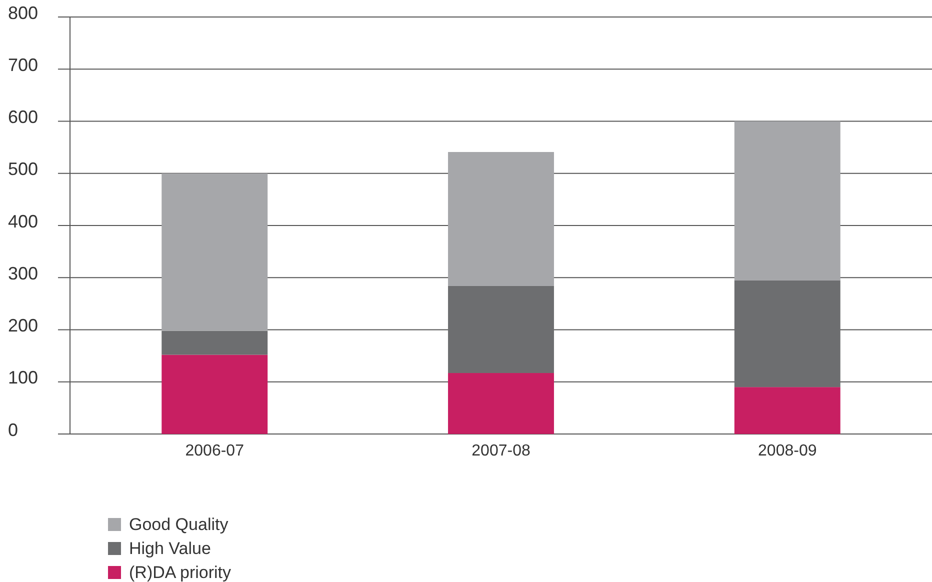 Image resolution: width=932 pixels, height=582 pixels. Describe the element at coordinates (23, 326) in the screenshot. I see `y-tick-label: 200` at that location.